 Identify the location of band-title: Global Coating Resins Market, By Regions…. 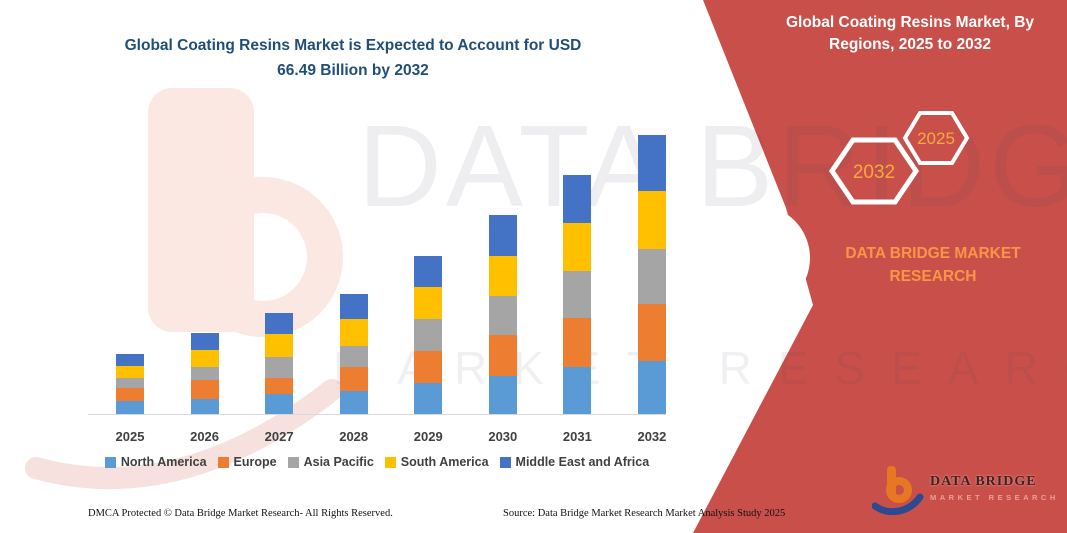
(910, 34).